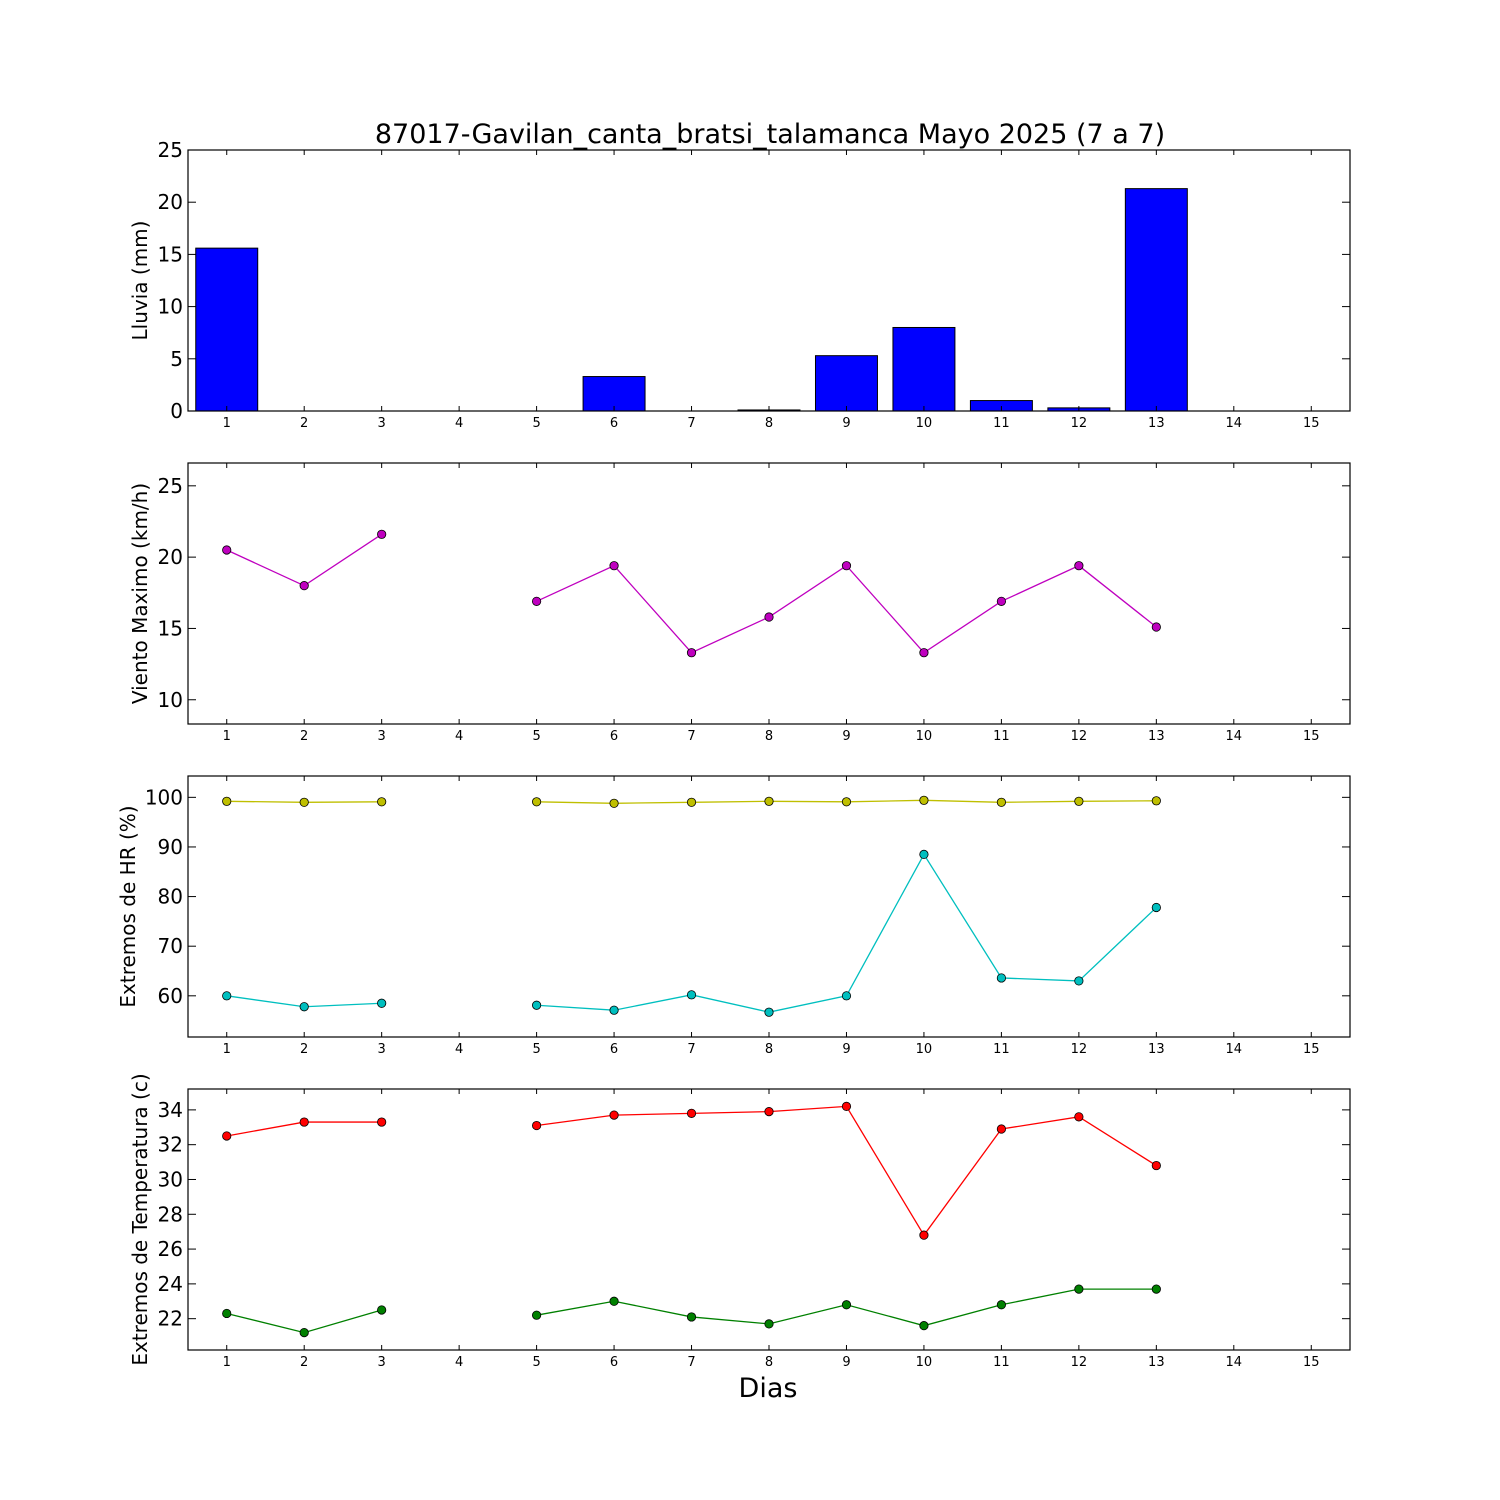 The image size is (1500, 1500). I want to click on viento-xtick-label: 9, so click(846, 736).